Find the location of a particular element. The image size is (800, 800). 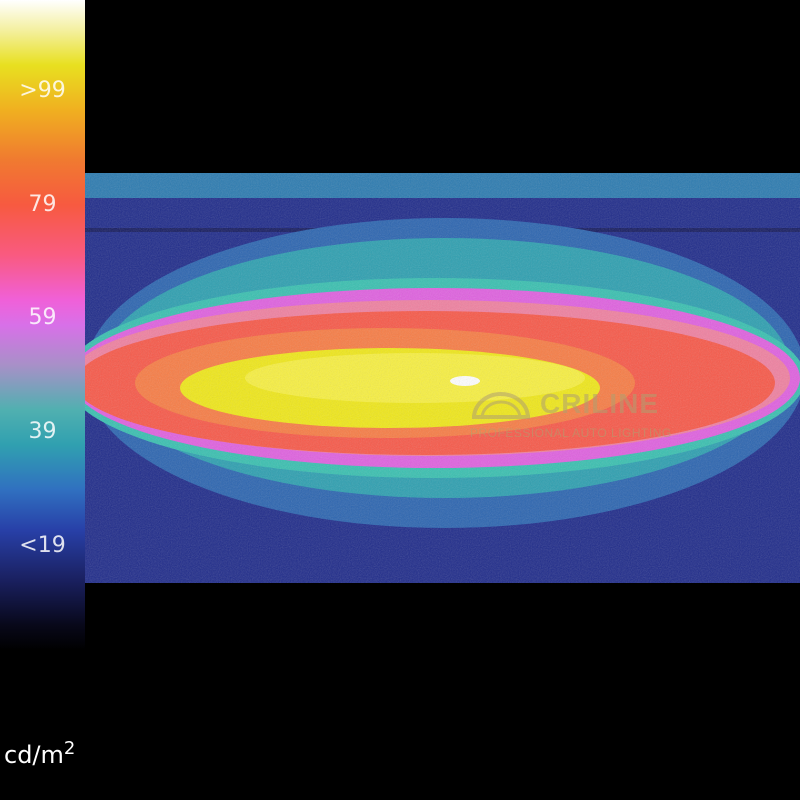

unit-exponent: 2 is located at coordinates (69, 748).